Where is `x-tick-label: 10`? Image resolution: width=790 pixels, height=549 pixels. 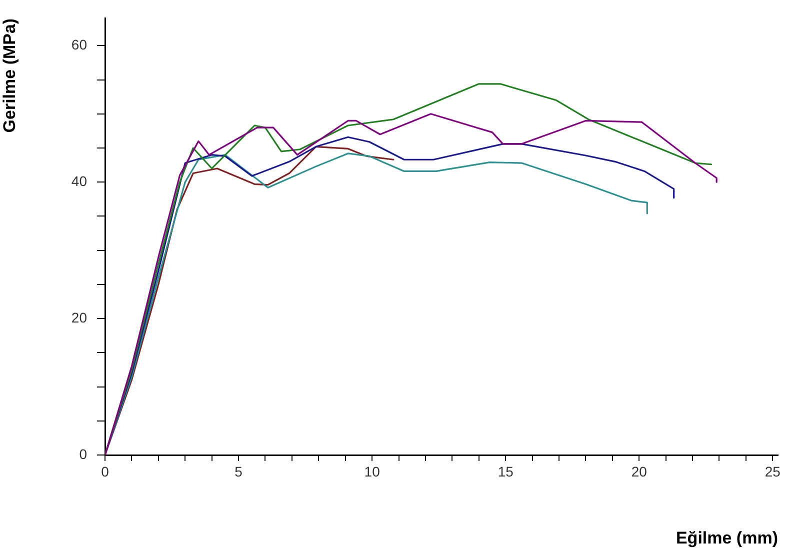 x-tick-label: 10 is located at coordinates (372, 471).